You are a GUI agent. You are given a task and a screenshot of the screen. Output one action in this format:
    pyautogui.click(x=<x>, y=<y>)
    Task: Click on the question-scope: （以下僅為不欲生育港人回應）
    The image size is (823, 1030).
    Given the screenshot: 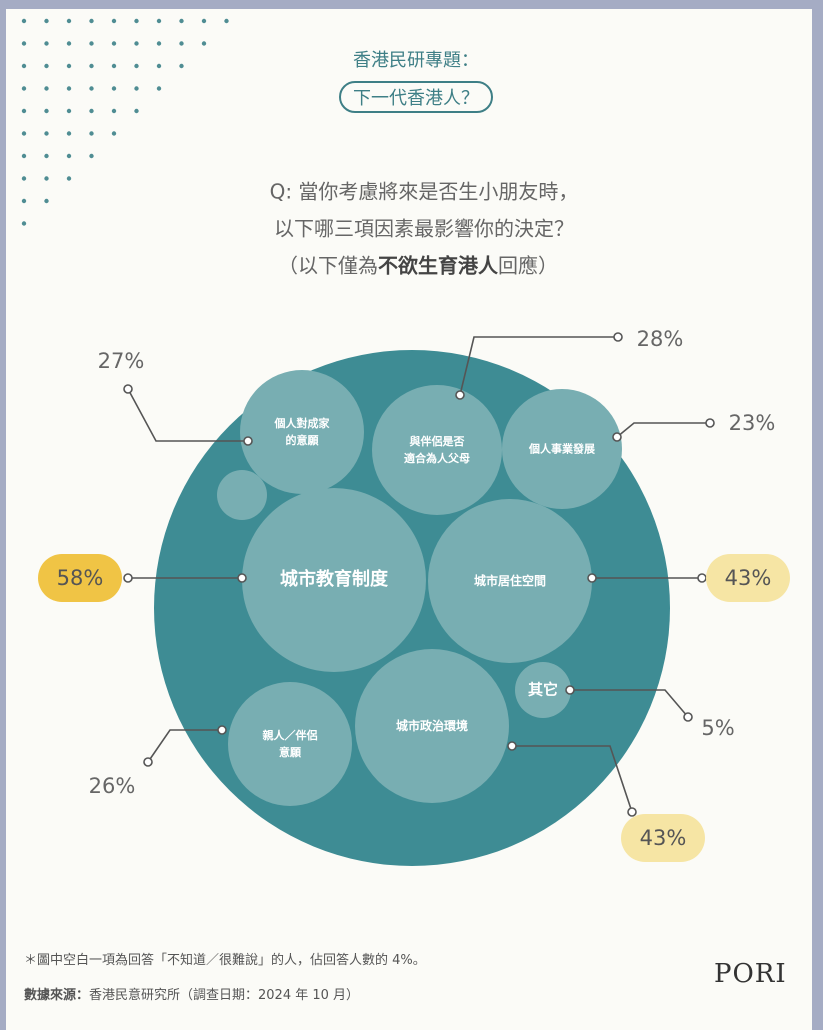 What is the action you would take?
    pyautogui.click(x=418, y=264)
    